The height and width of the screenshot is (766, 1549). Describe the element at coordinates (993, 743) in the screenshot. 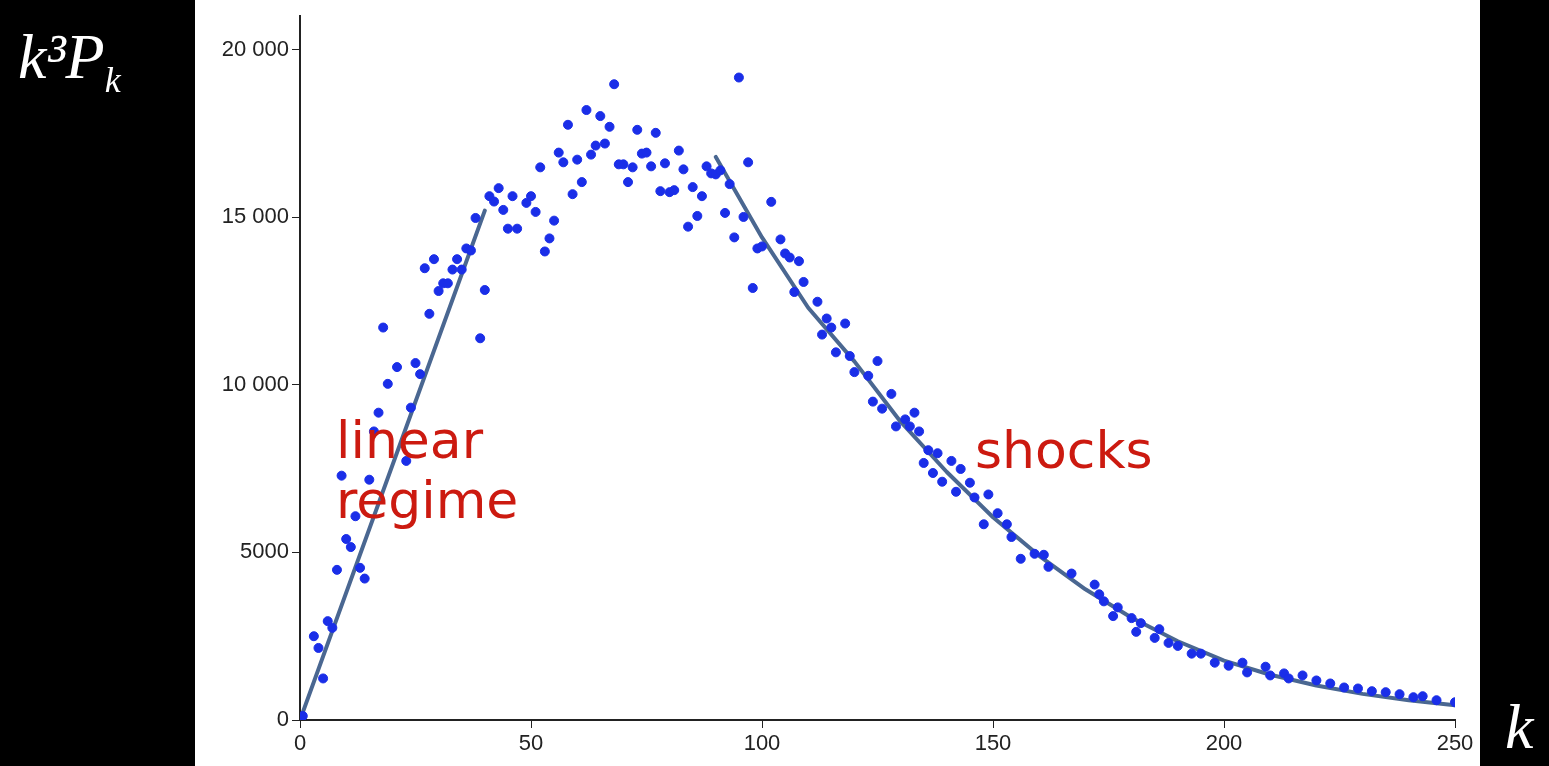

I see `x-tick-label: 150` at that location.